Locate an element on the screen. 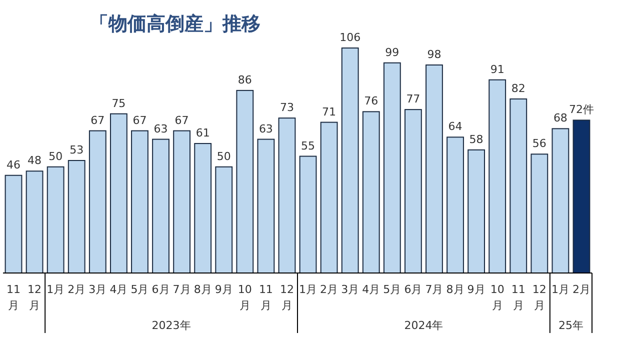 The image size is (619, 349). data-label: 106 is located at coordinates (350, 37).